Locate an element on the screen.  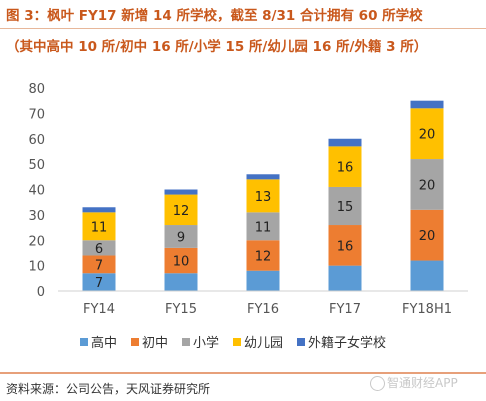
data-label: 10 is located at coordinates (181, 262).